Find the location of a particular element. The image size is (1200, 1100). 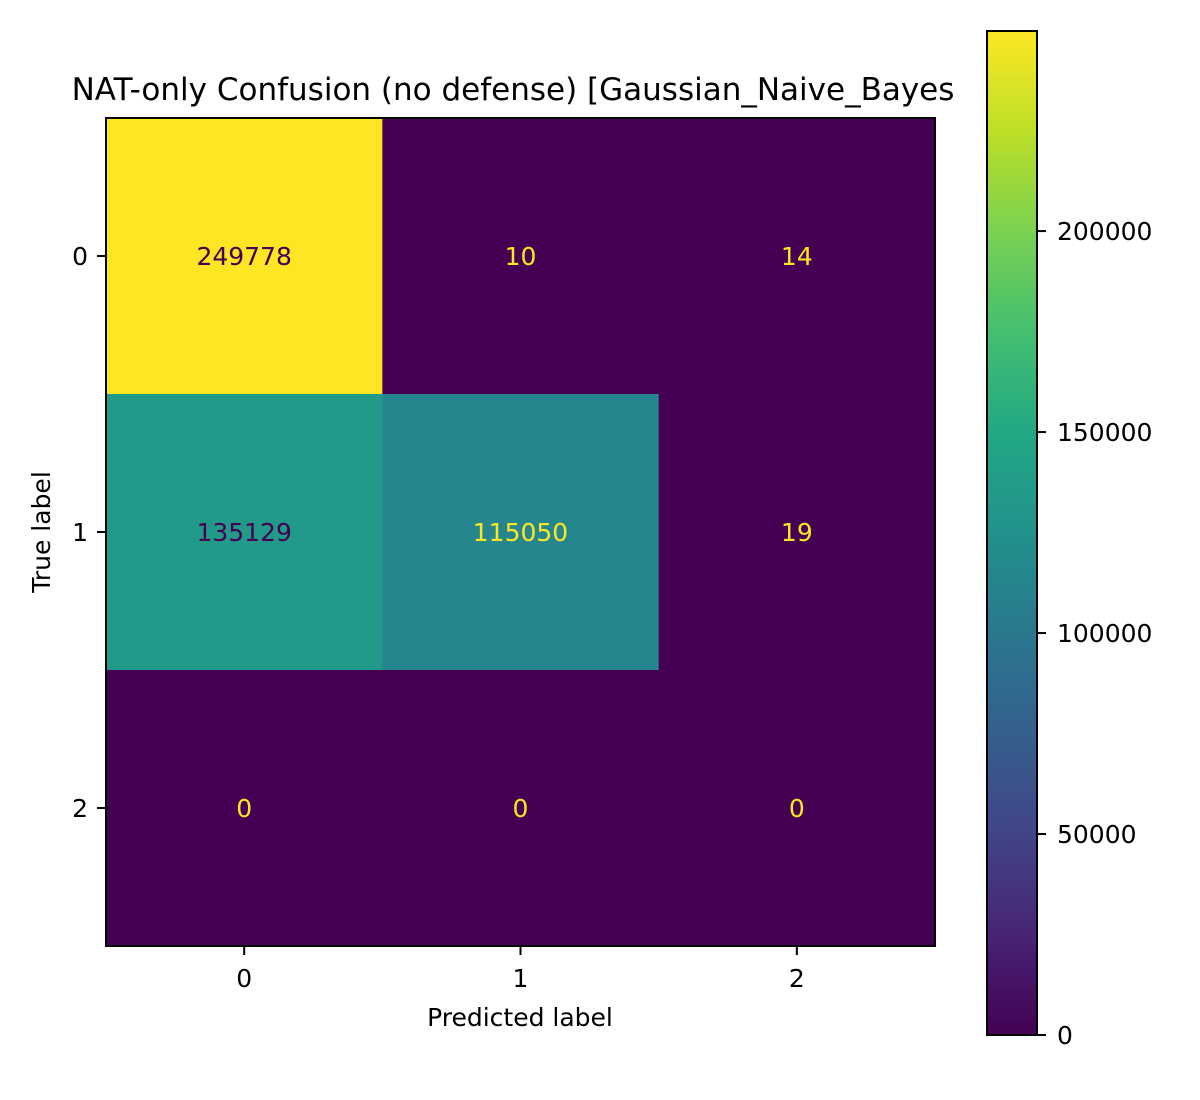

cell-value-r2-c1: 0 is located at coordinates (521, 808).